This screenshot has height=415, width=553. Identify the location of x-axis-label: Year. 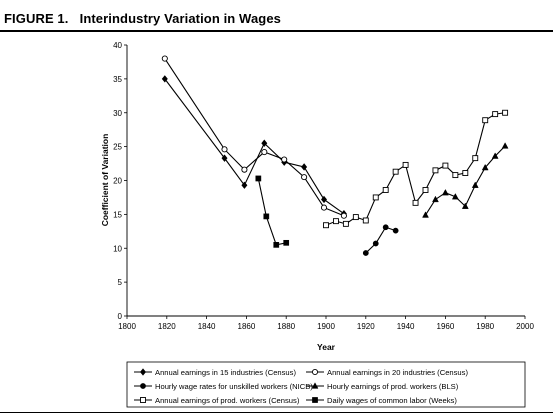
(326, 347).